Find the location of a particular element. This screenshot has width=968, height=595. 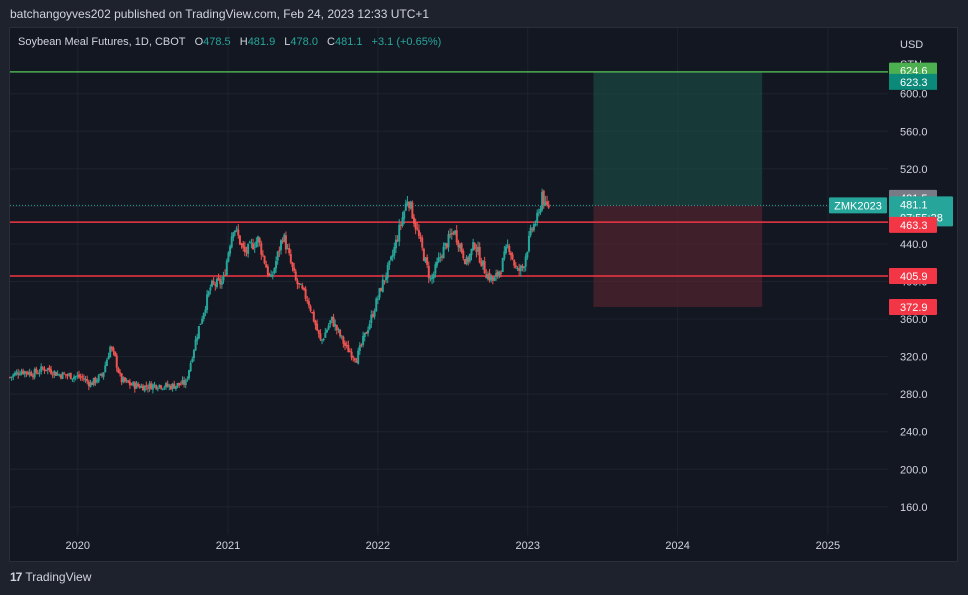

footer-brand: 17 TradingView is located at coordinates (50, 577).